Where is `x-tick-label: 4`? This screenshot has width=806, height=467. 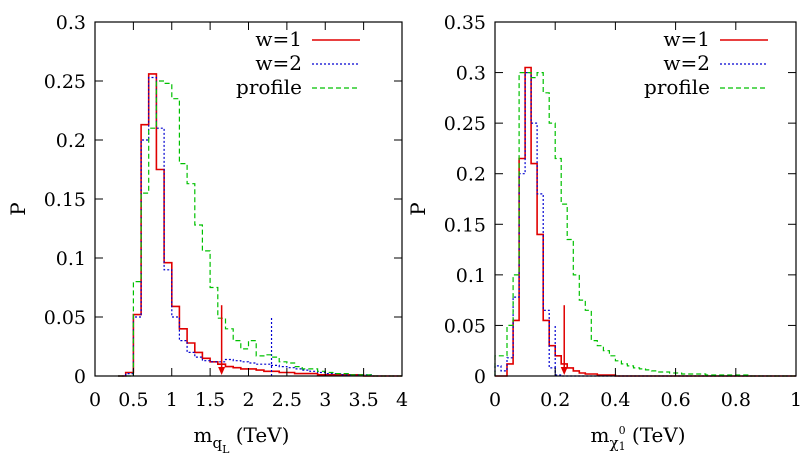
x-tick-label: 4 is located at coordinates (402, 400).